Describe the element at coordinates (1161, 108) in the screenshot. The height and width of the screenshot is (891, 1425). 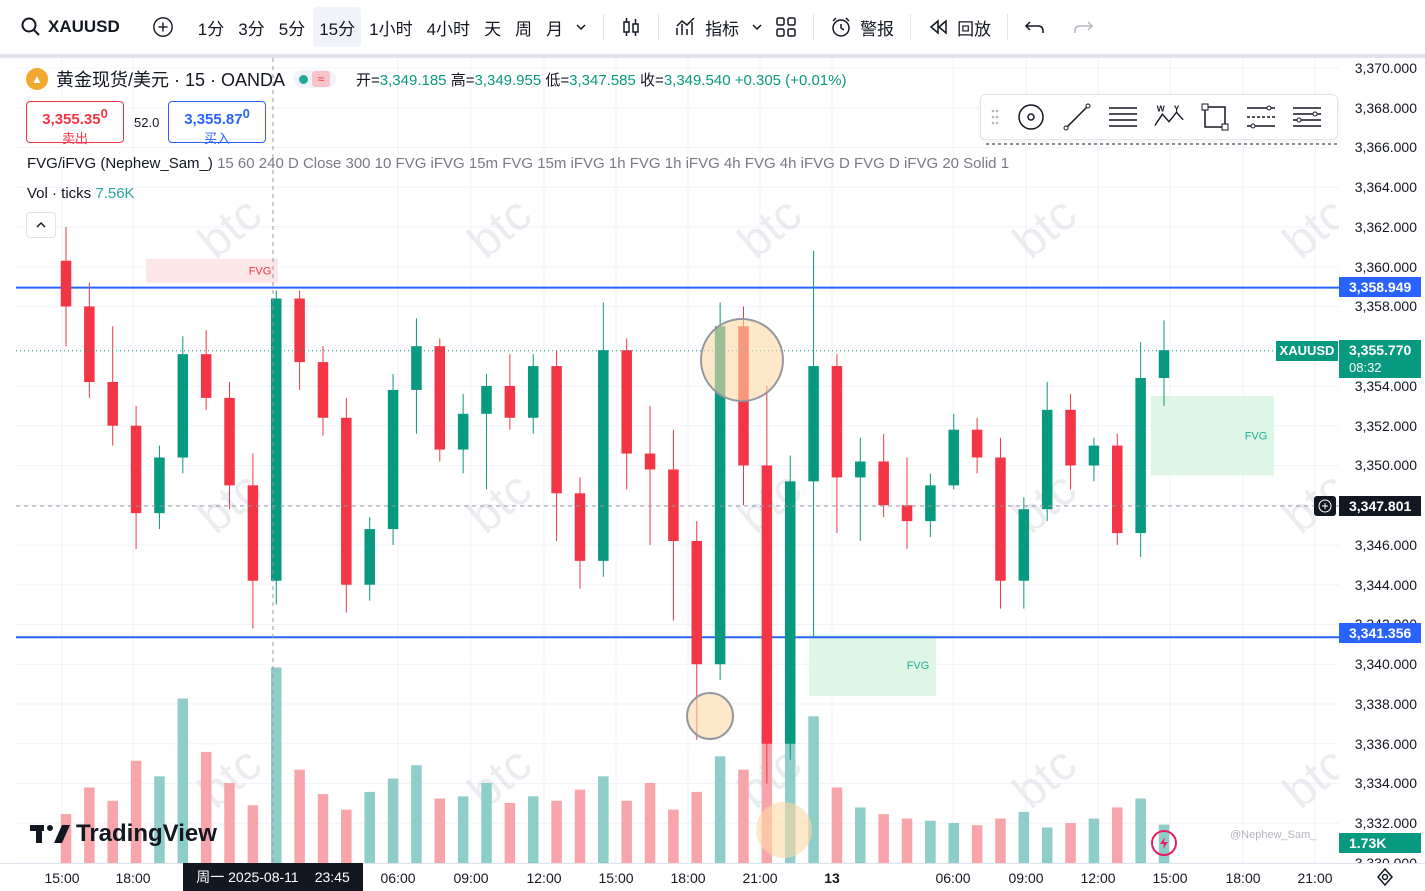
I see `svg-text: W` at that location.